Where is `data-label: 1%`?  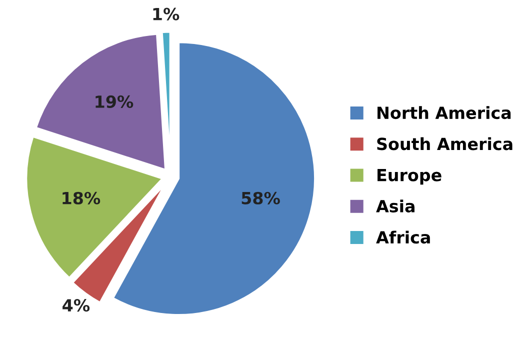
data-label: 1% is located at coordinates (166, 14).